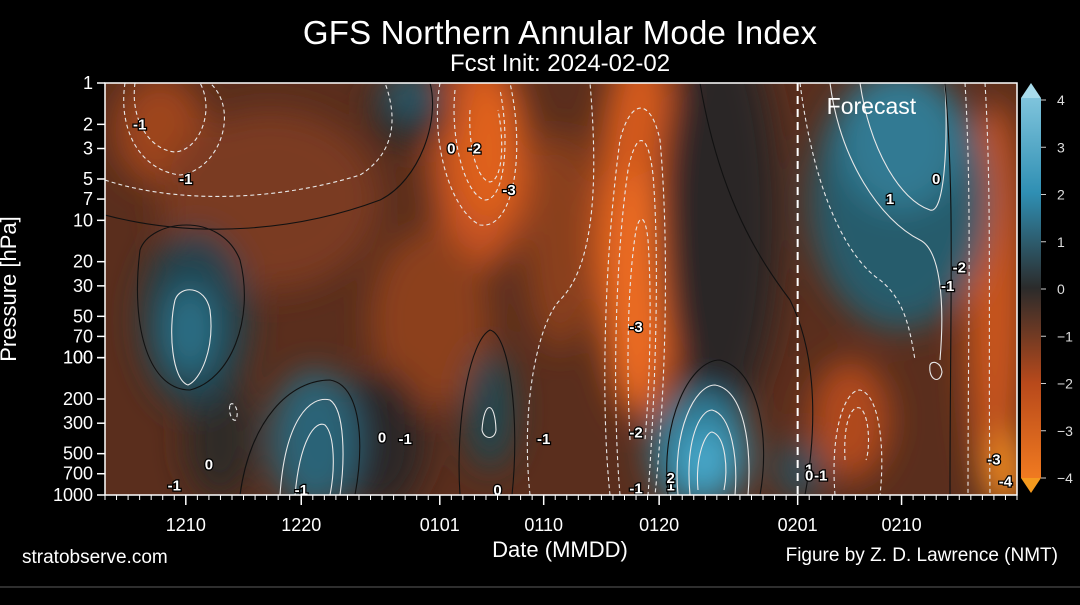 Image resolution: width=1080 pixels, height=605 pixels. I want to click on colorbar-tick-label: 4, so click(1061, 100).